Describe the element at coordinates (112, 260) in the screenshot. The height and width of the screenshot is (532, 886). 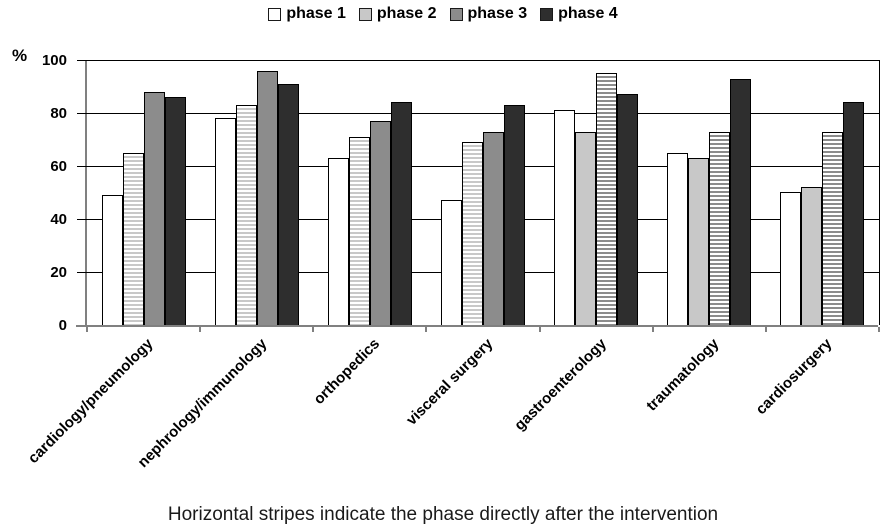
I see `bar-phase-1-cardiology-pneumology` at that location.